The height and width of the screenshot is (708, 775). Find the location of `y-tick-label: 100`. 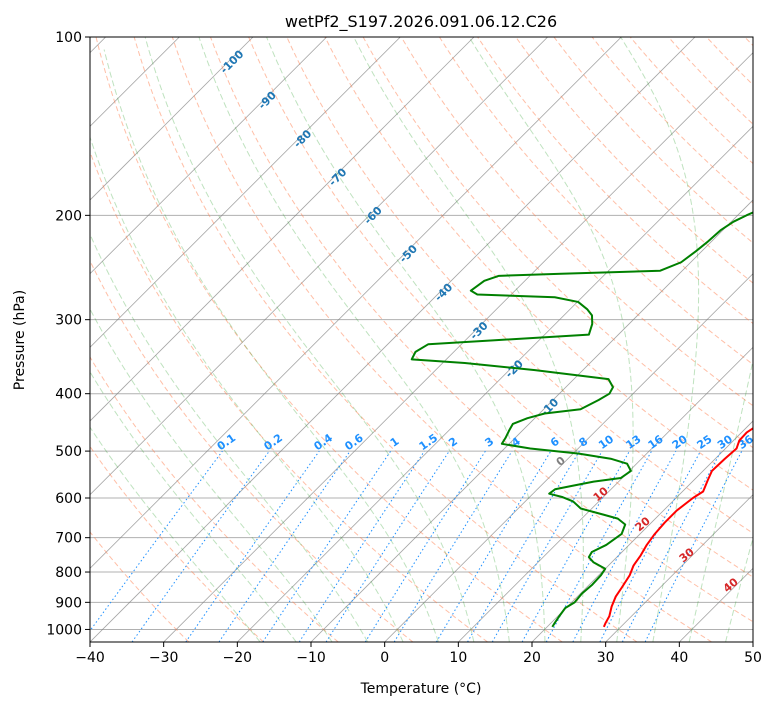

y-tick-label: 100 is located at coordinates (68, 38).